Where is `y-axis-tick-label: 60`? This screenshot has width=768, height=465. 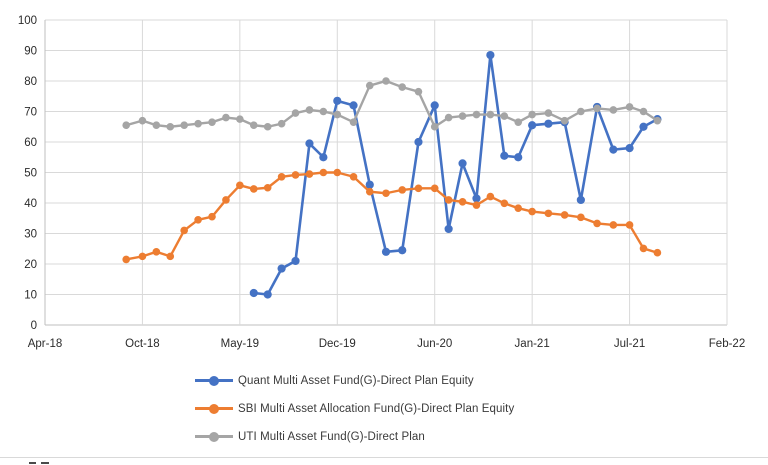
y-axis-tick-label: 60 is located at coordinates (30, 143).